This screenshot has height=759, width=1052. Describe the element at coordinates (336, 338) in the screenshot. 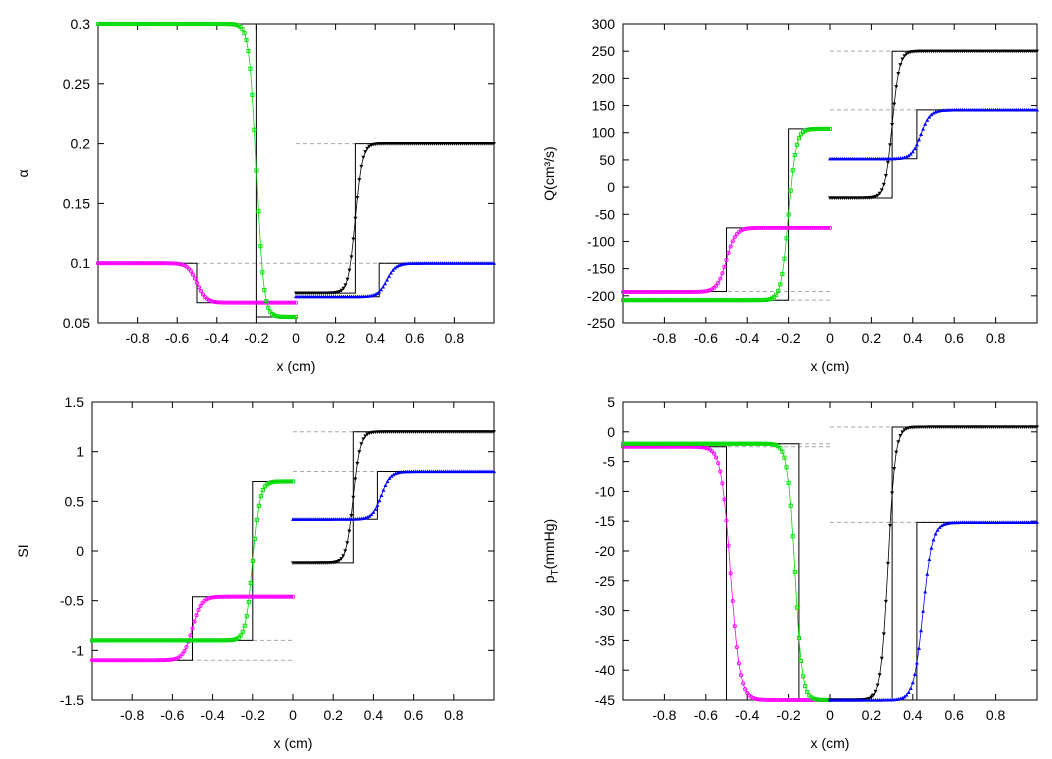

I see `x-tick-label: 0.2` at that location.